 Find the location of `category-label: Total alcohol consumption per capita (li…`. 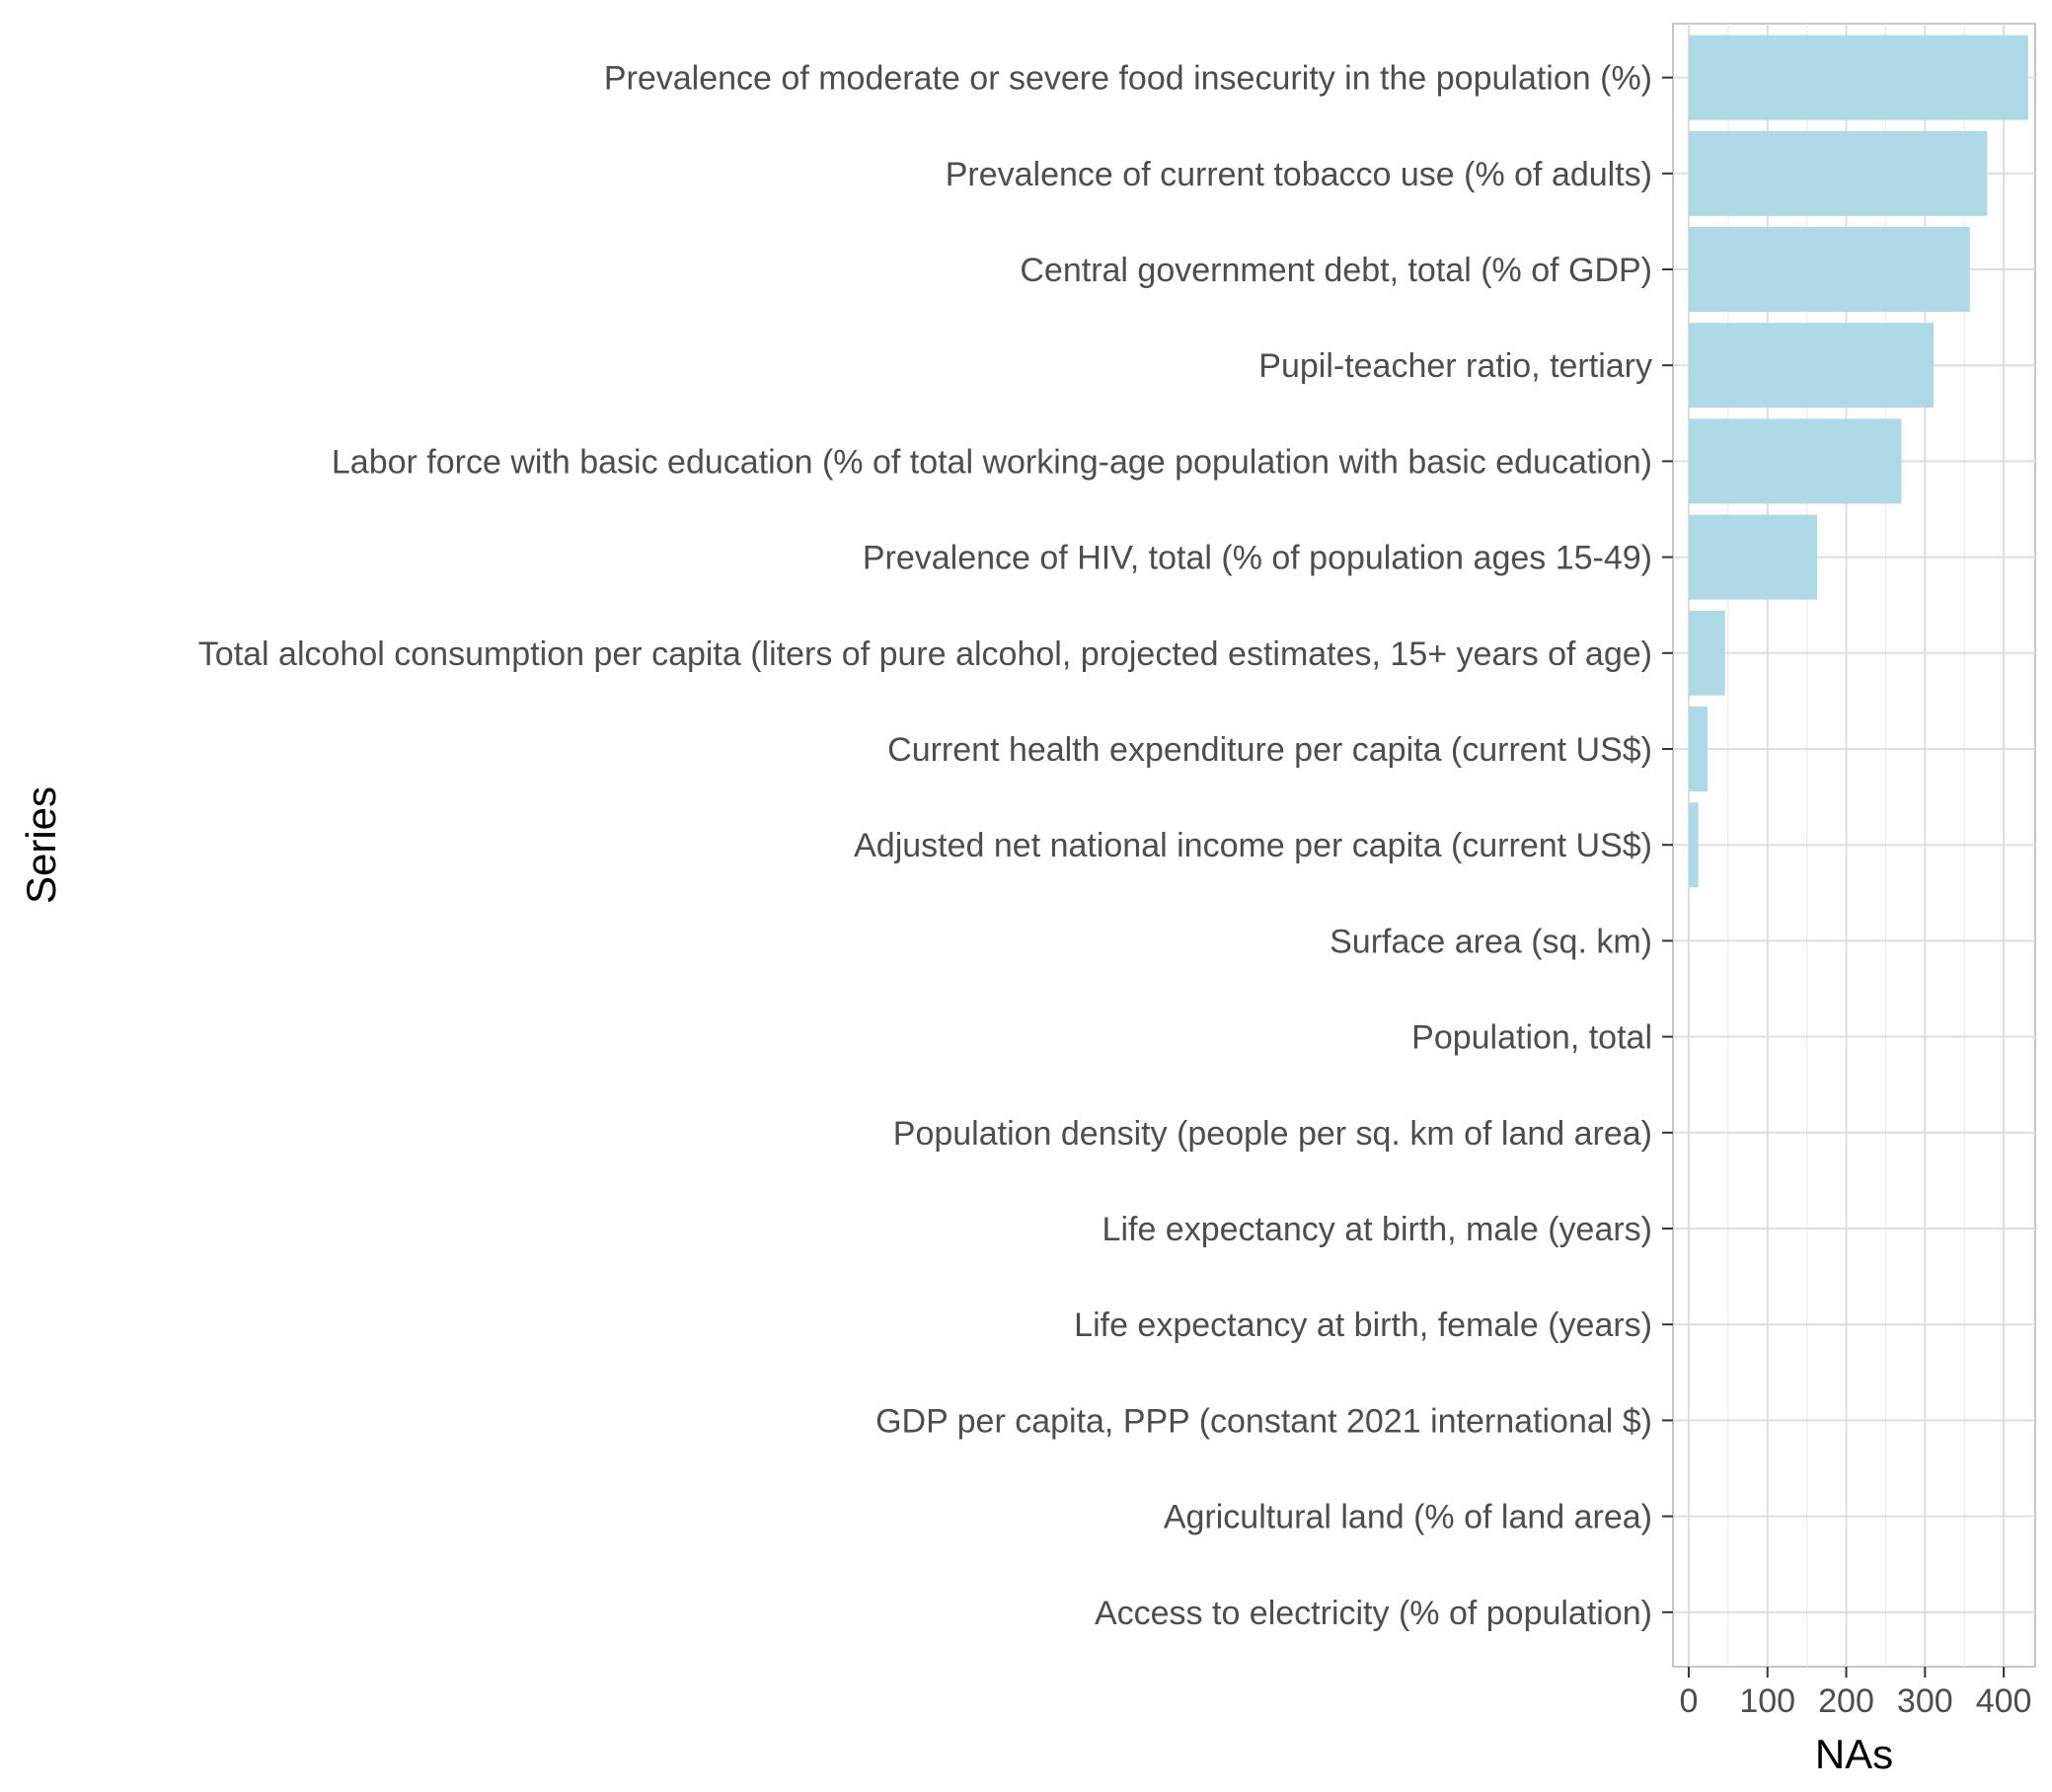

category-label: Total alcohol consumption per capita (li… is located at coordinates (925, 654).